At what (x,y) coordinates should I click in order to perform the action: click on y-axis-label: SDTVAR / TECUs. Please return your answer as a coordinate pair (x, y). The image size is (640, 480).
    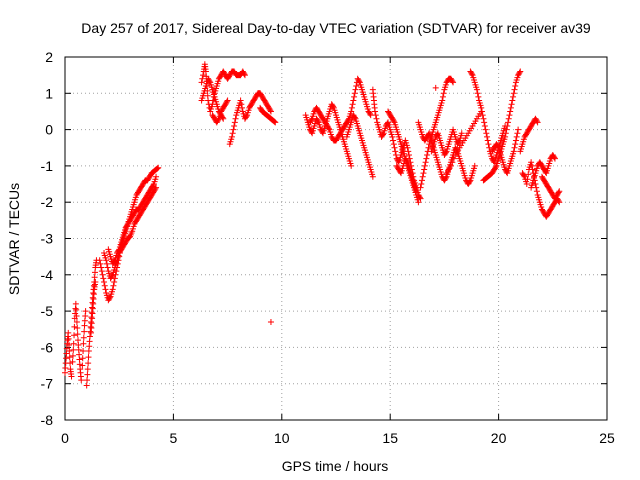
    Looking at the image, I should click on (14, 239).